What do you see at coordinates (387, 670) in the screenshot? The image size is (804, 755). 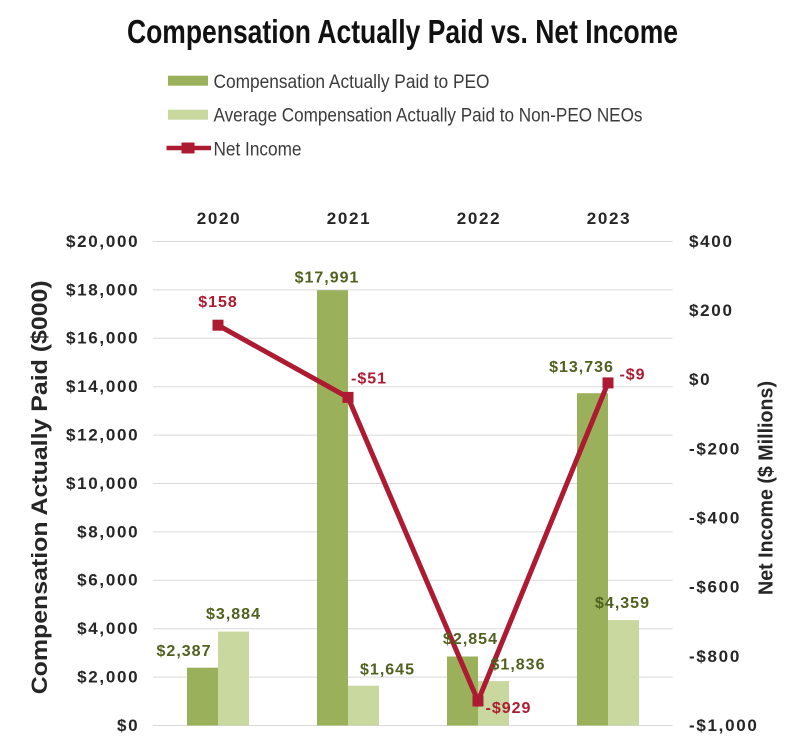 I see `svg-text: $1,645` at bounding box center [387, 670].